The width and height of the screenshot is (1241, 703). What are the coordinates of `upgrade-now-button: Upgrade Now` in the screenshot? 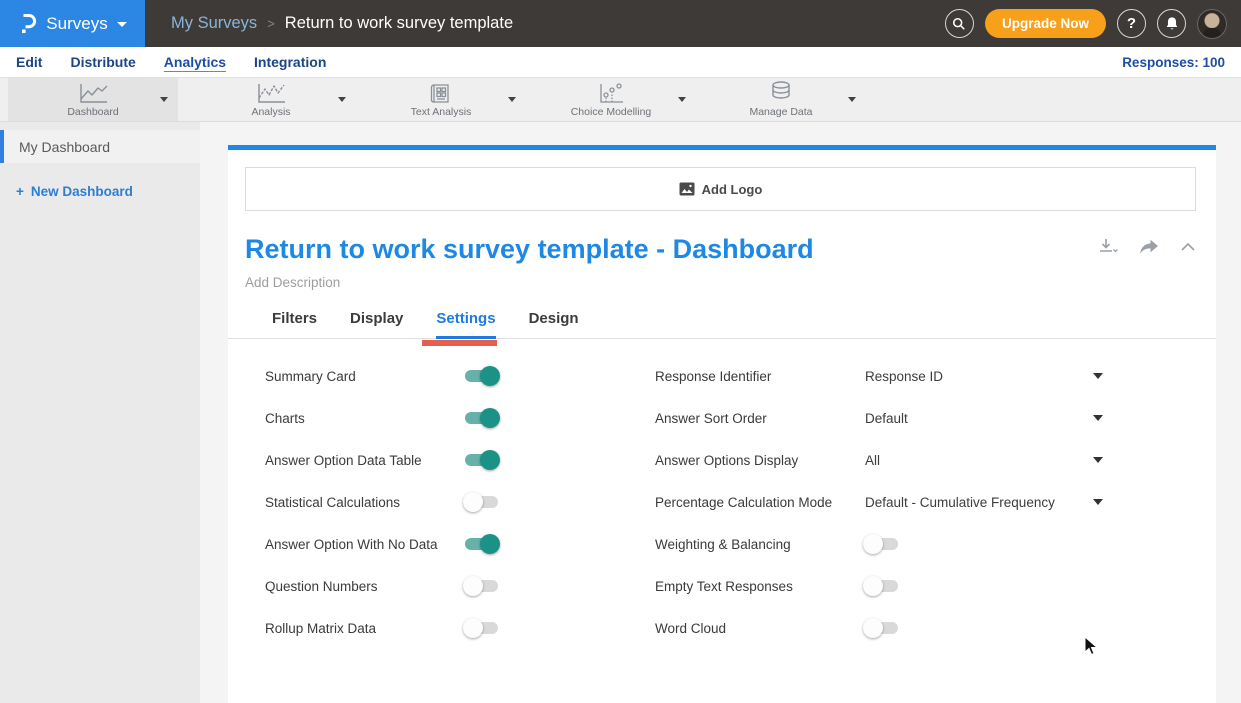 It's located at (1045, 23).